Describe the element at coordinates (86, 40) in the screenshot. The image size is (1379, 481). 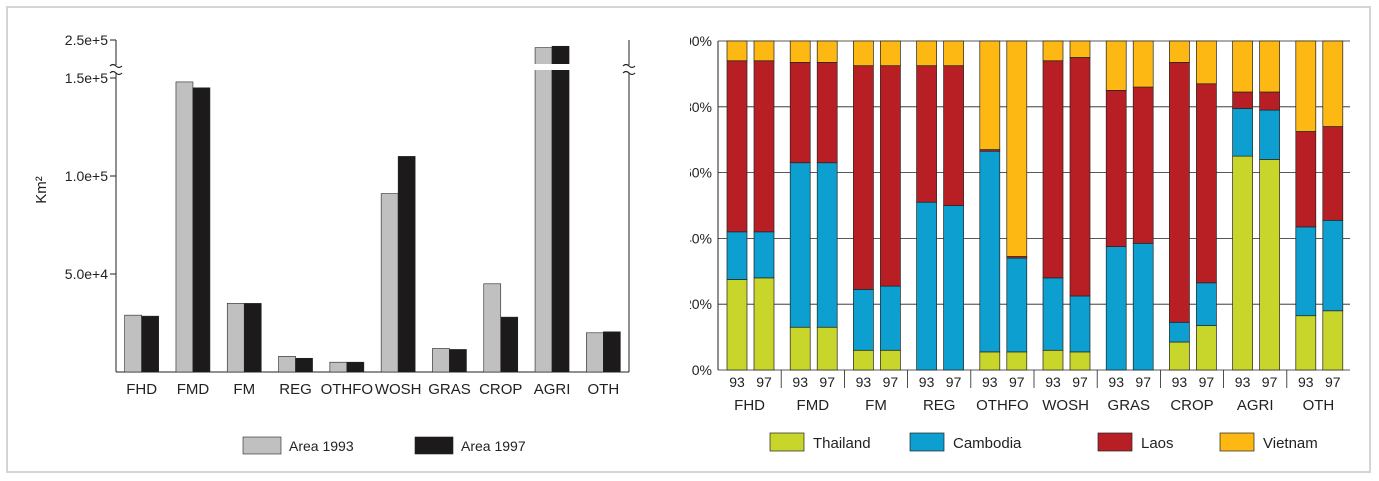
I see `y-tick-label: 2.5e+5` at that location.